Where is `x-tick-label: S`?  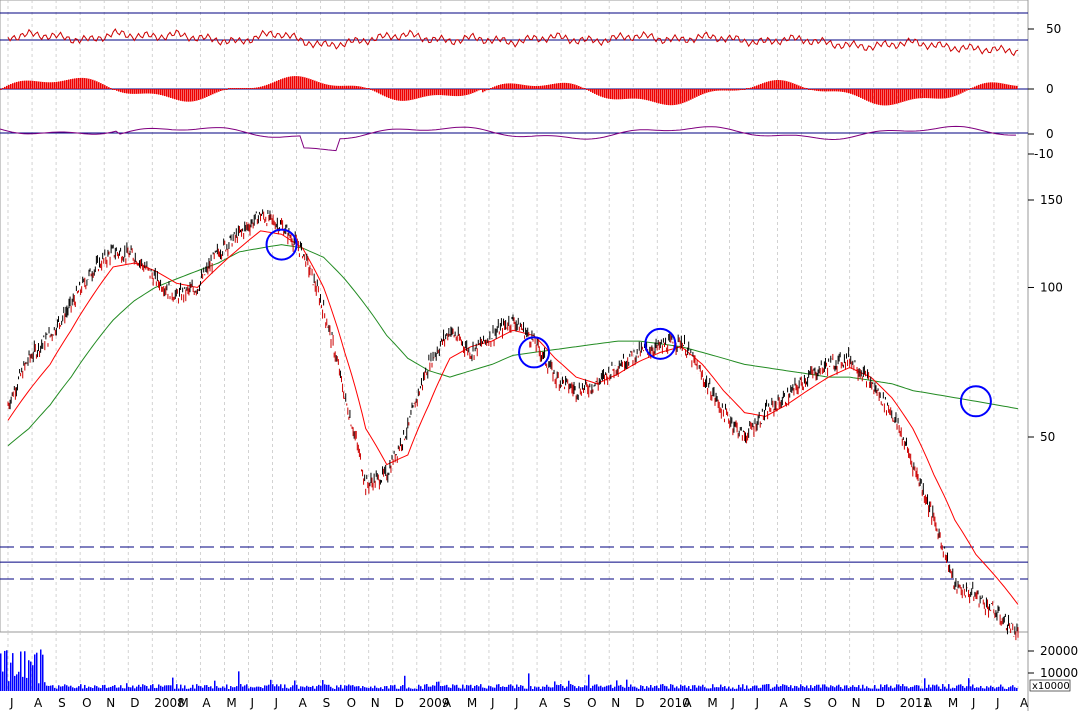
x-tick-label: S is located at coordinates (808, 703).